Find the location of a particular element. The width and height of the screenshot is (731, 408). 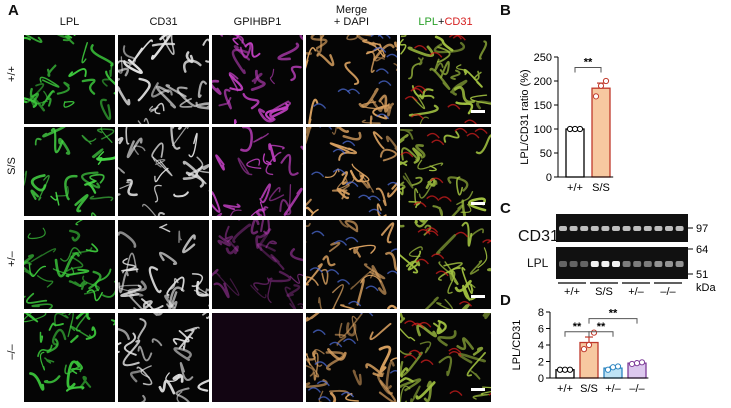

micrograph-tile-SS-overlay is located at coordinates (445, 171).